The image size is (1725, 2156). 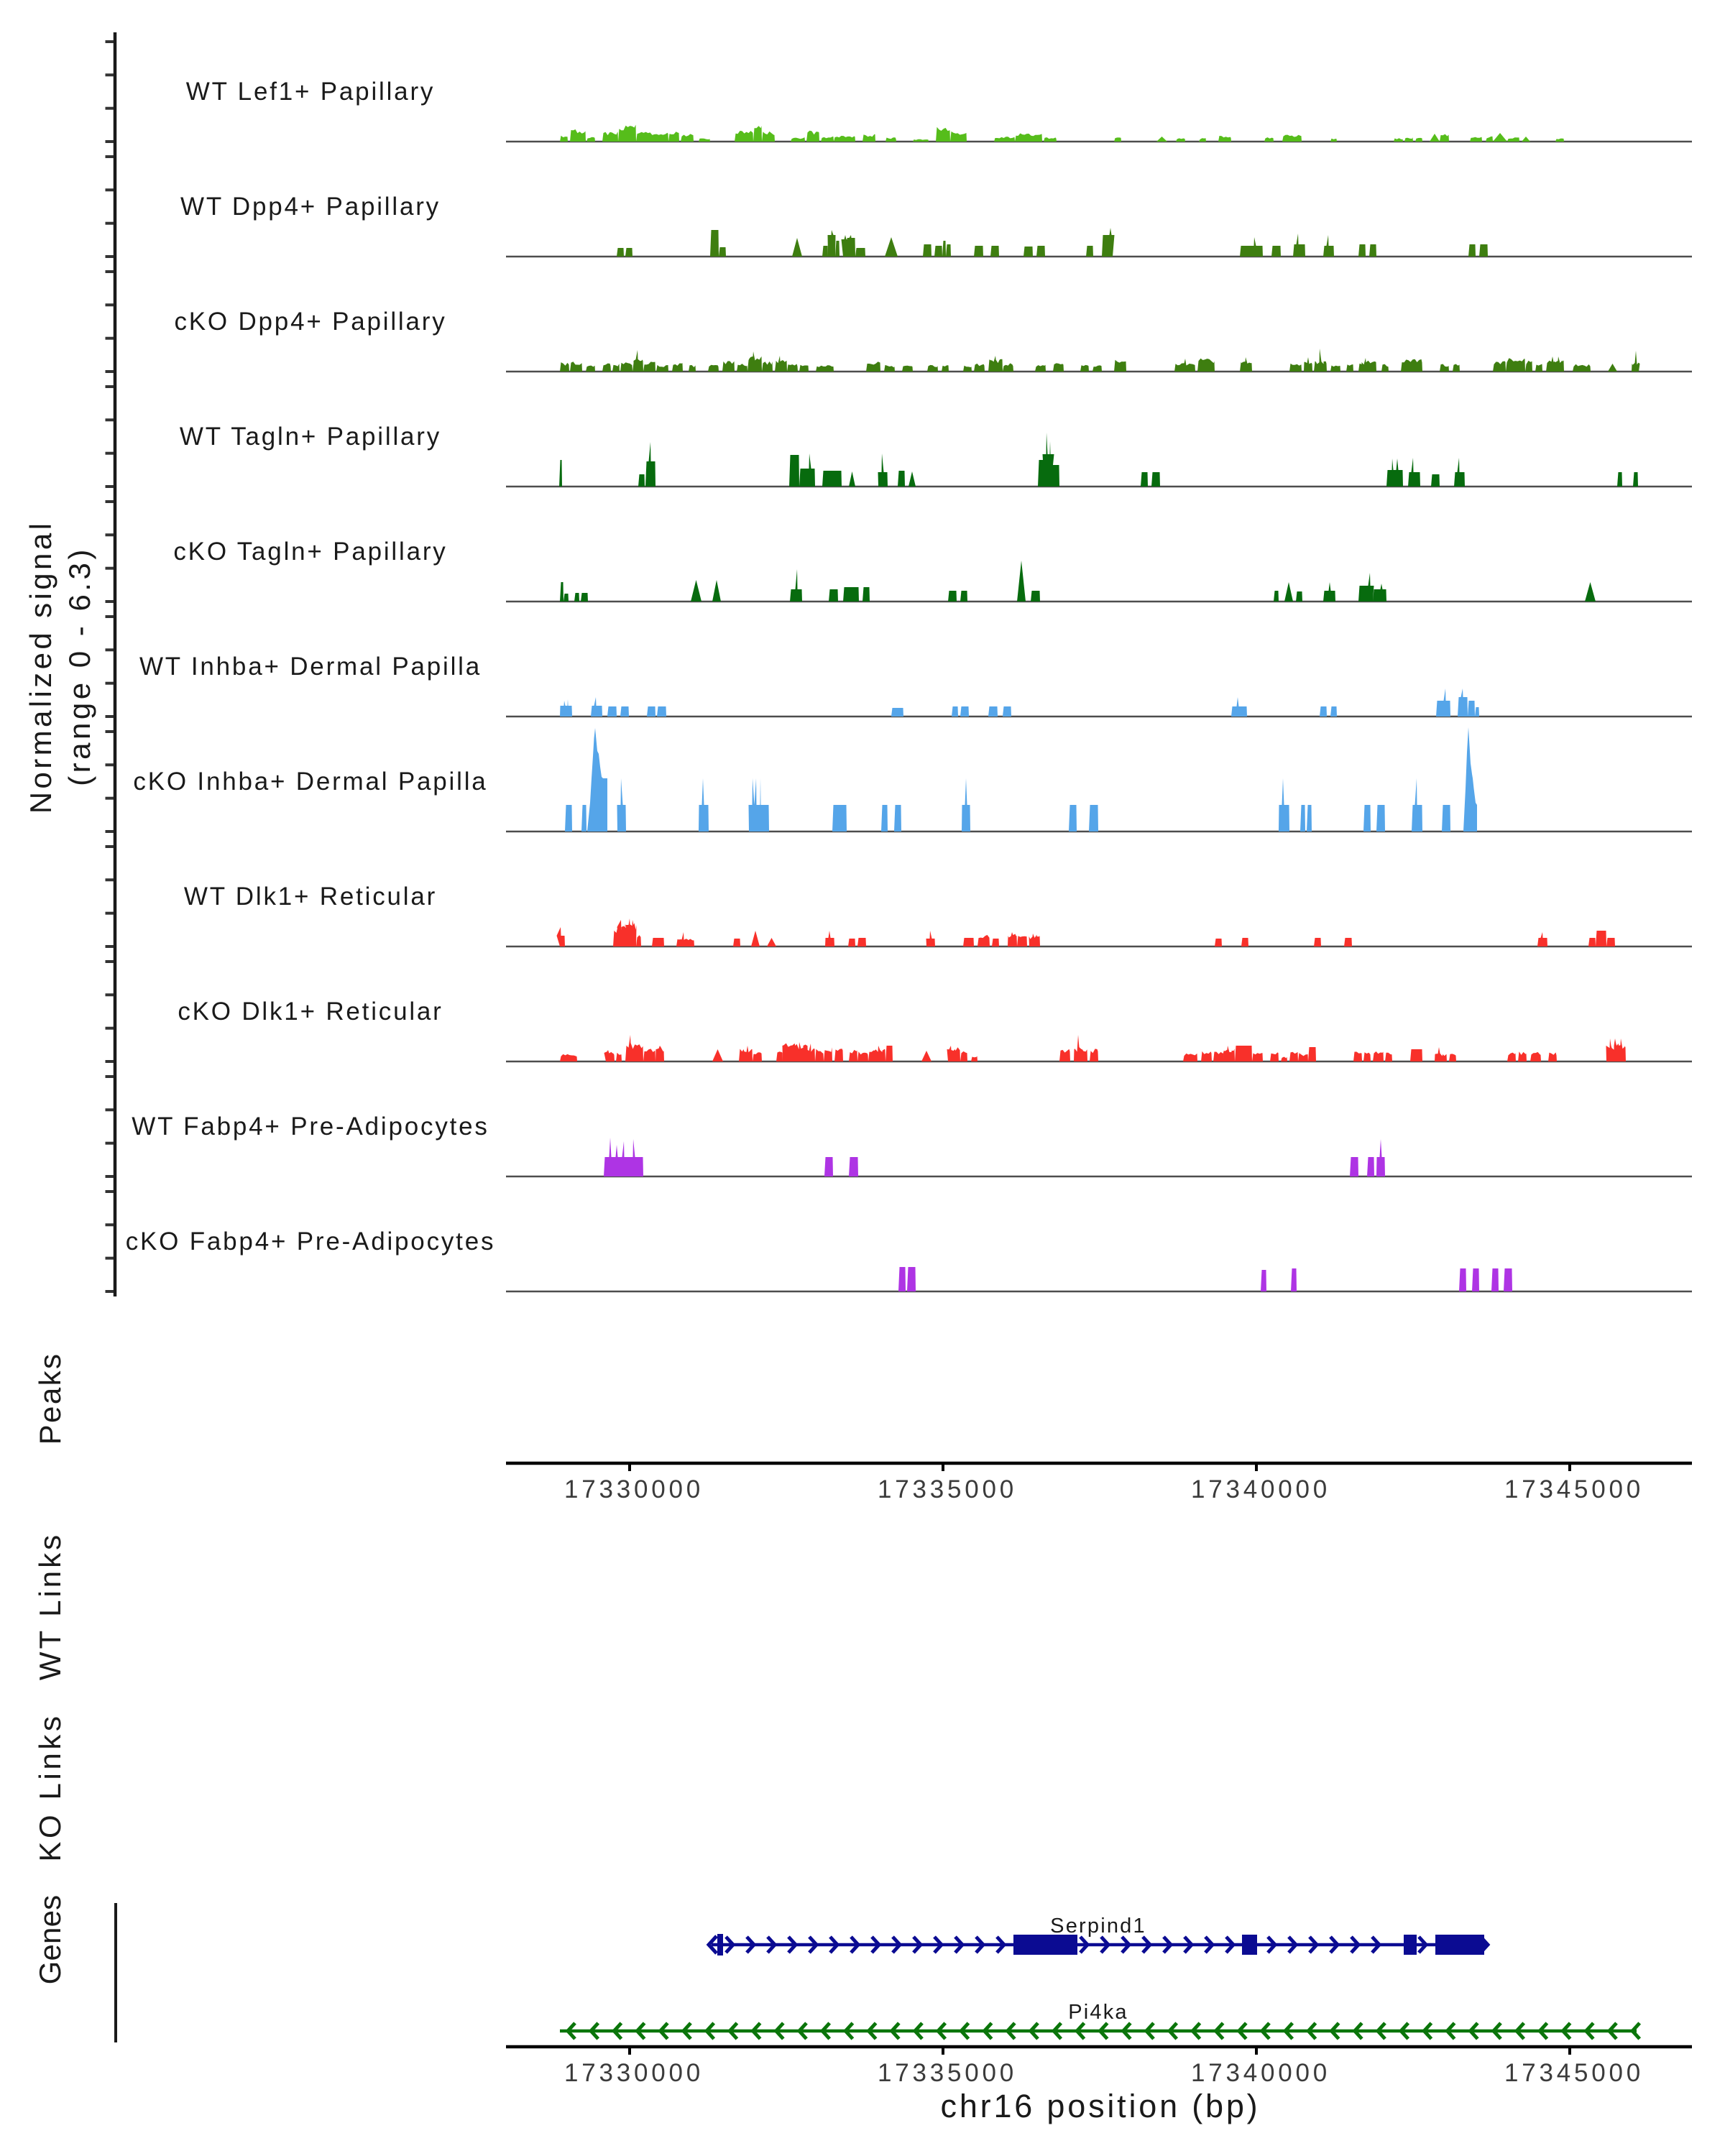 I want to click on svg-text: WT Lef1+ Papillary, so click(x=310, y=92).